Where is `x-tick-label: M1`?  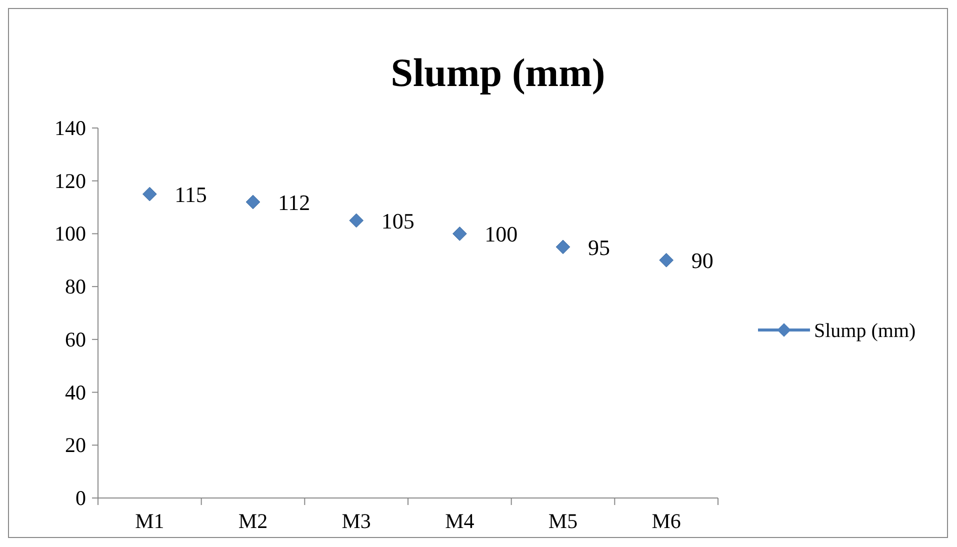
x-tick-label: M1 is located at coordinates (149, 521).